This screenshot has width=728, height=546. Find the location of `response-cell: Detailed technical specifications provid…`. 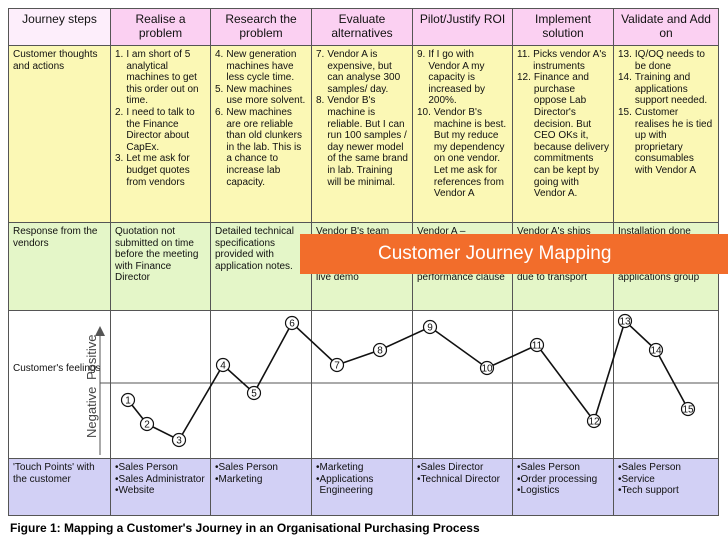

response-cell: Detailed technical specifications provid… is located at coordinates (261, 266).